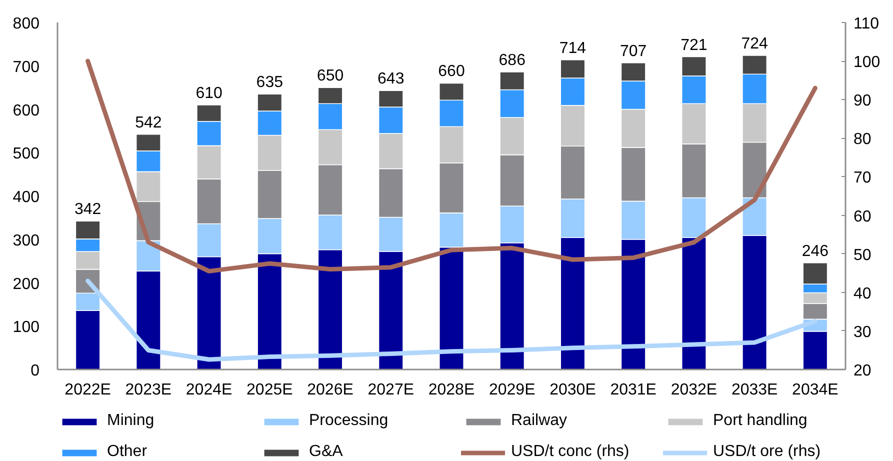 The height and width of the screenshot is (461, 893). Describe the element at coordinates (694, 390) in the screenshot. I see `x-tick-label: 2032E` at that location.